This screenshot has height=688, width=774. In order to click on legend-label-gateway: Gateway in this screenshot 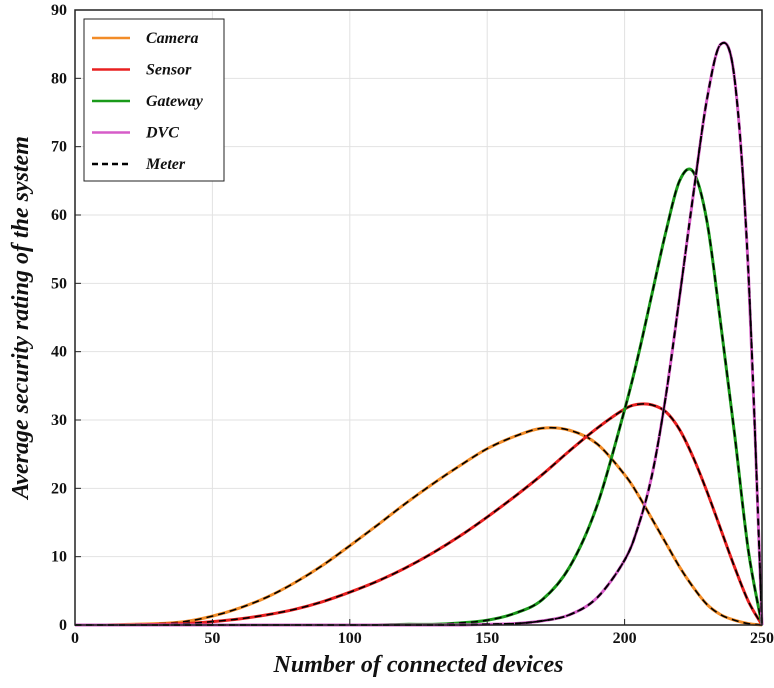, I will do `click(175, 101)`.